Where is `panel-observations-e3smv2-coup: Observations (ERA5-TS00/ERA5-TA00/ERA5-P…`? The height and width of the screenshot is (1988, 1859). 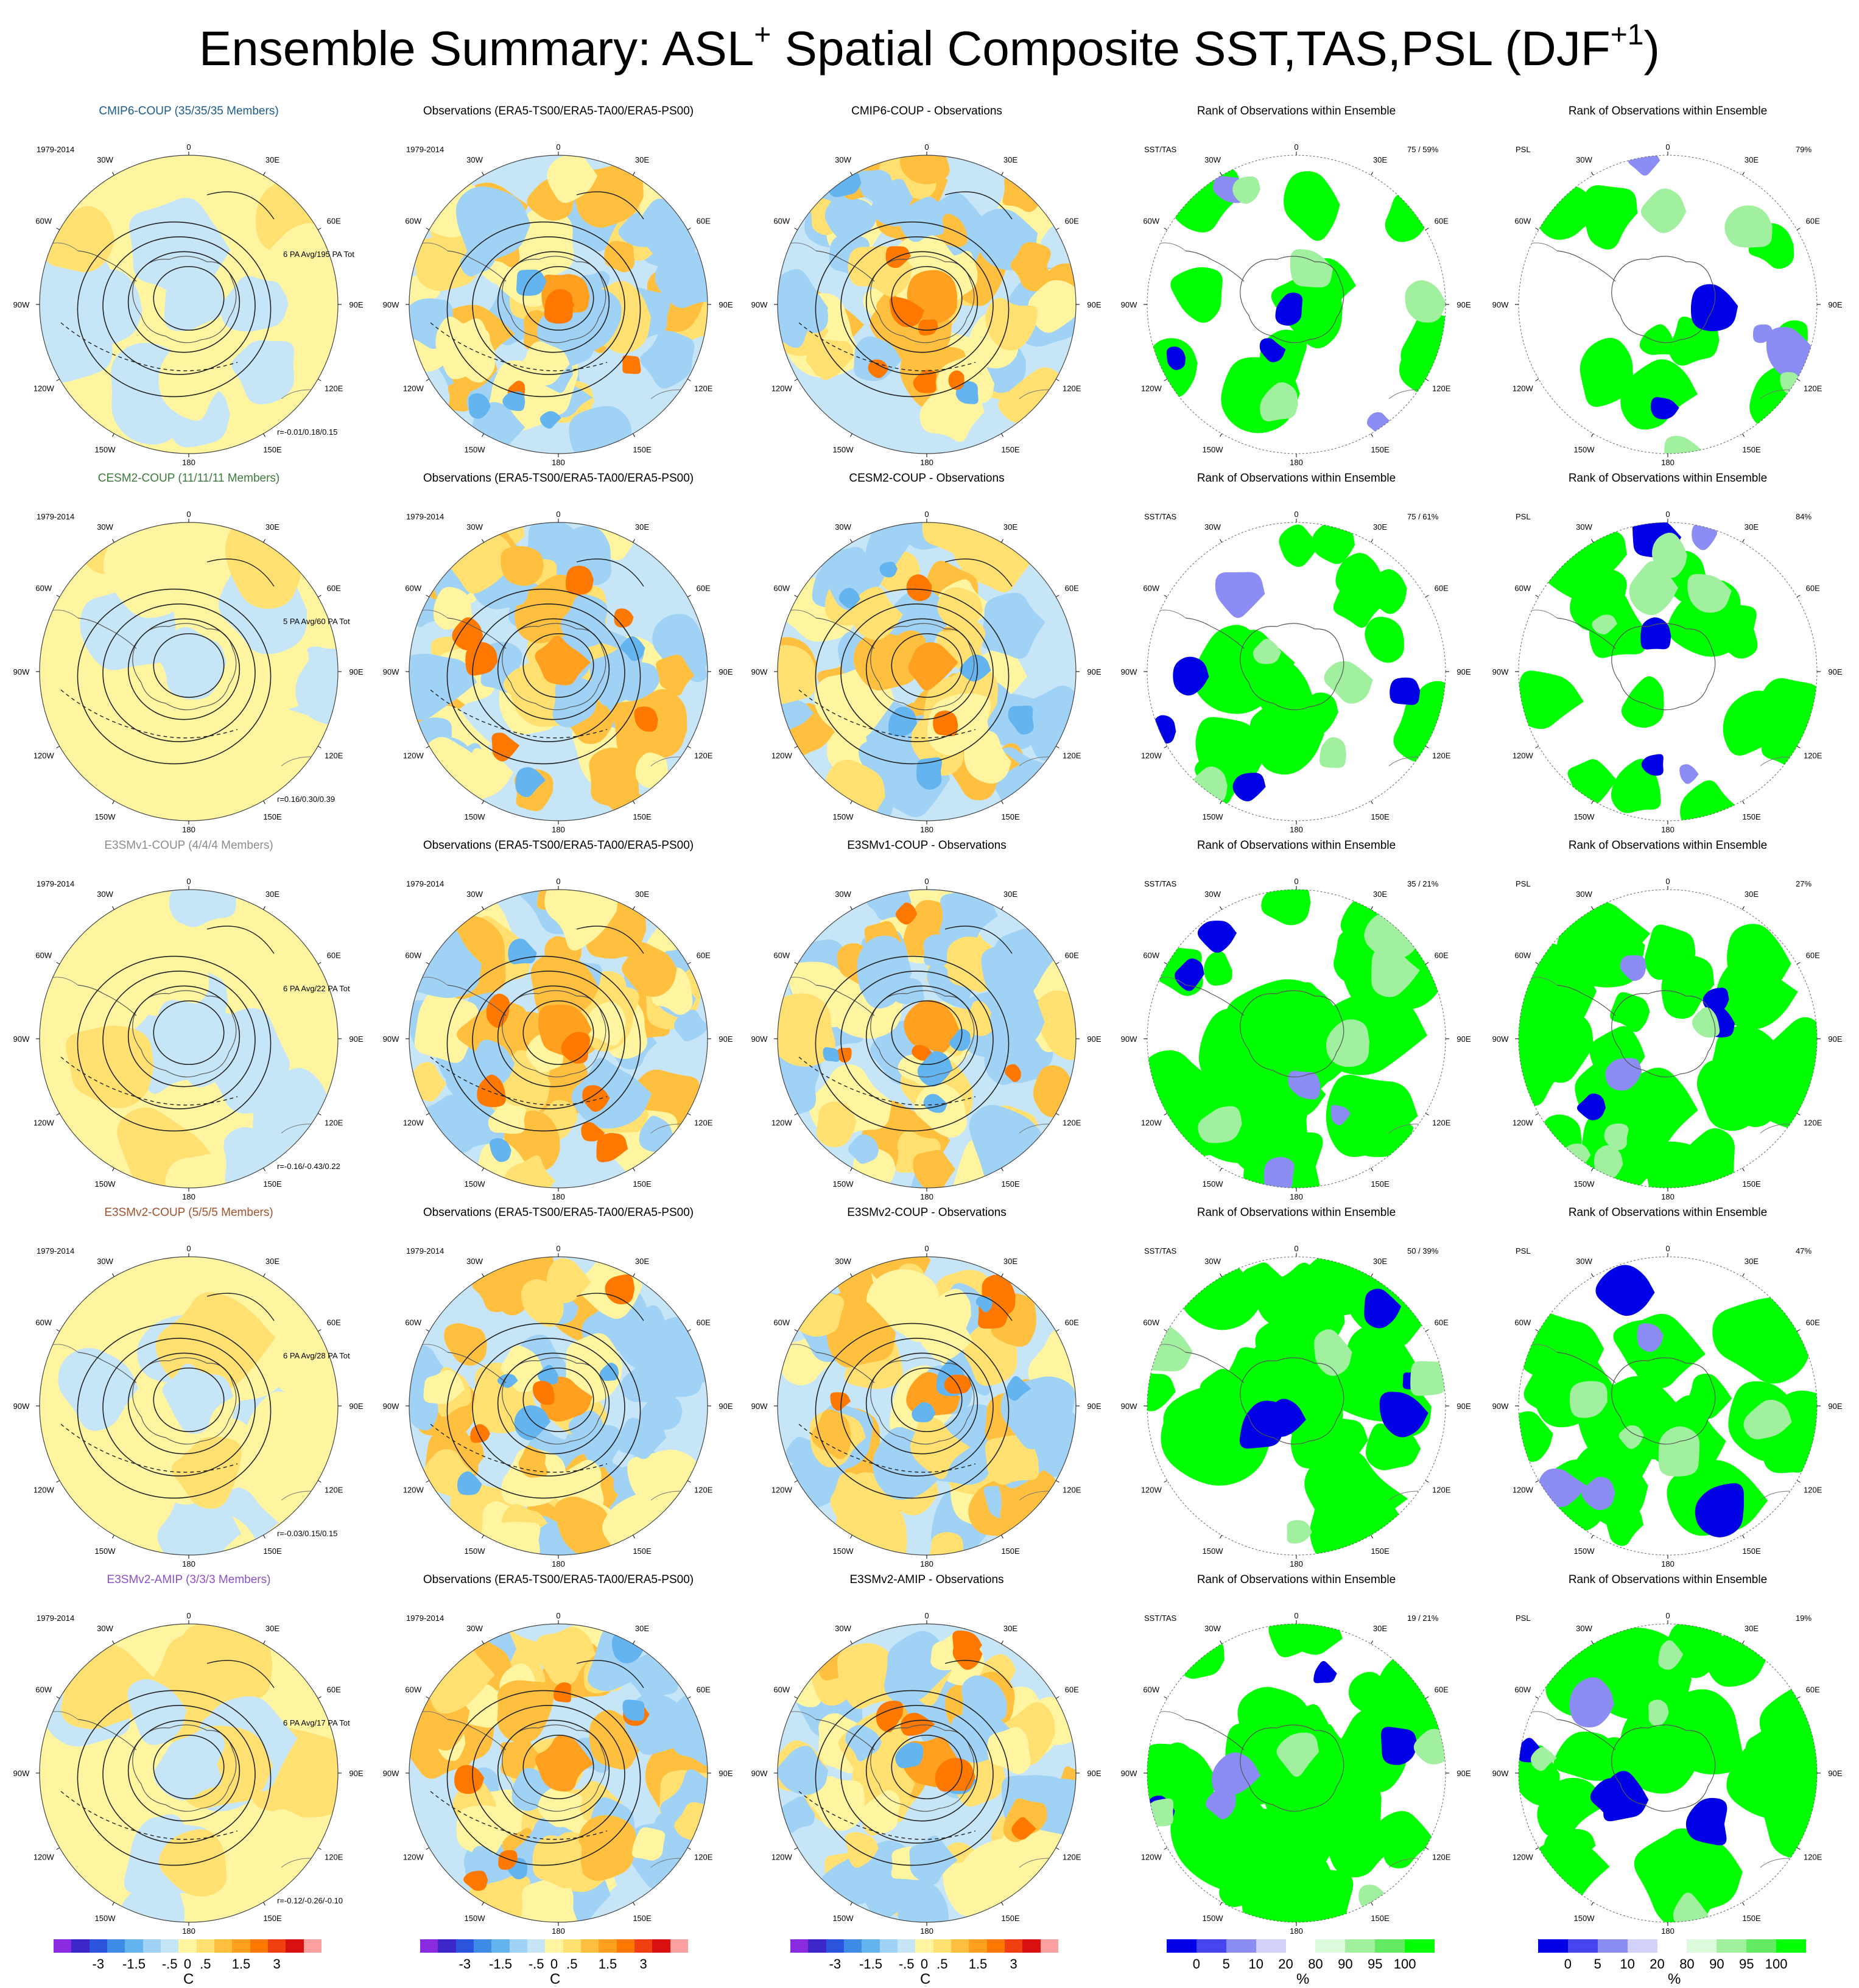 panel-observations-e3smv2-coup: Observations (ERA5-TS00/ERA5-TA00/ERA5-P… is located at coordinates (558, 1389).